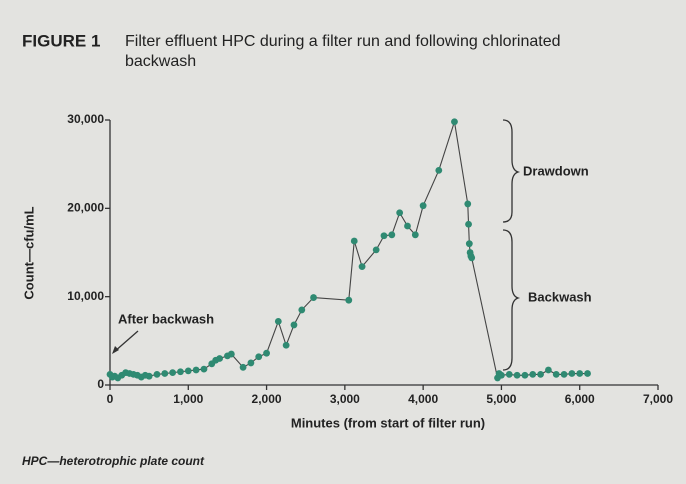 The height and width of the screenshot is (484, 686). Describe the element at coordinates (580, 399) in the screenshot. I see `x-tick-label: 6,000` at that location.